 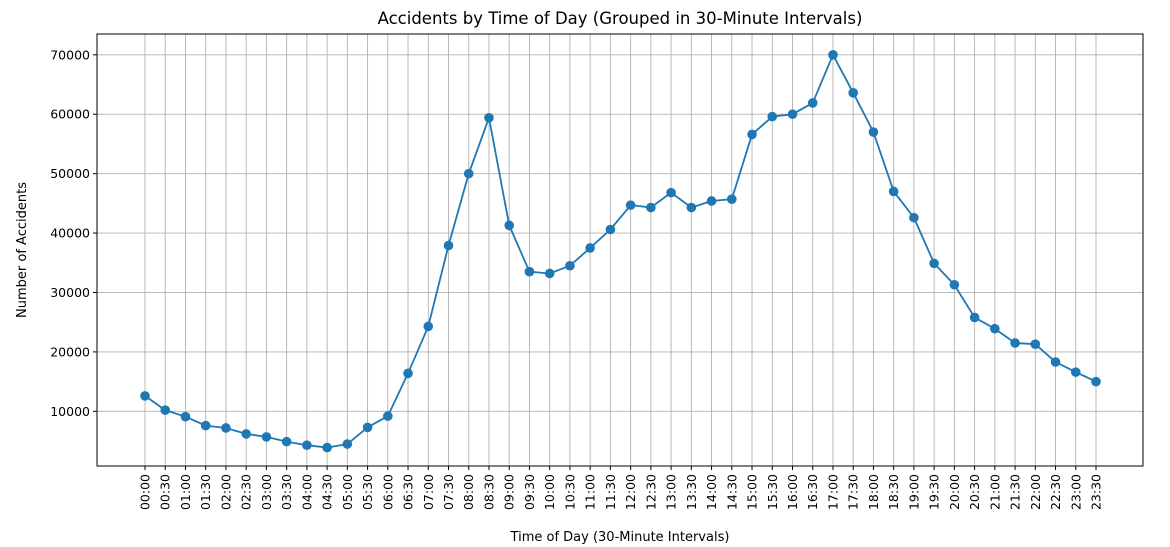 What do you see at coordinates (488, 492) in the screenshot?
I see `x-tick-label: 08:30` at bounding box center [488, 492].